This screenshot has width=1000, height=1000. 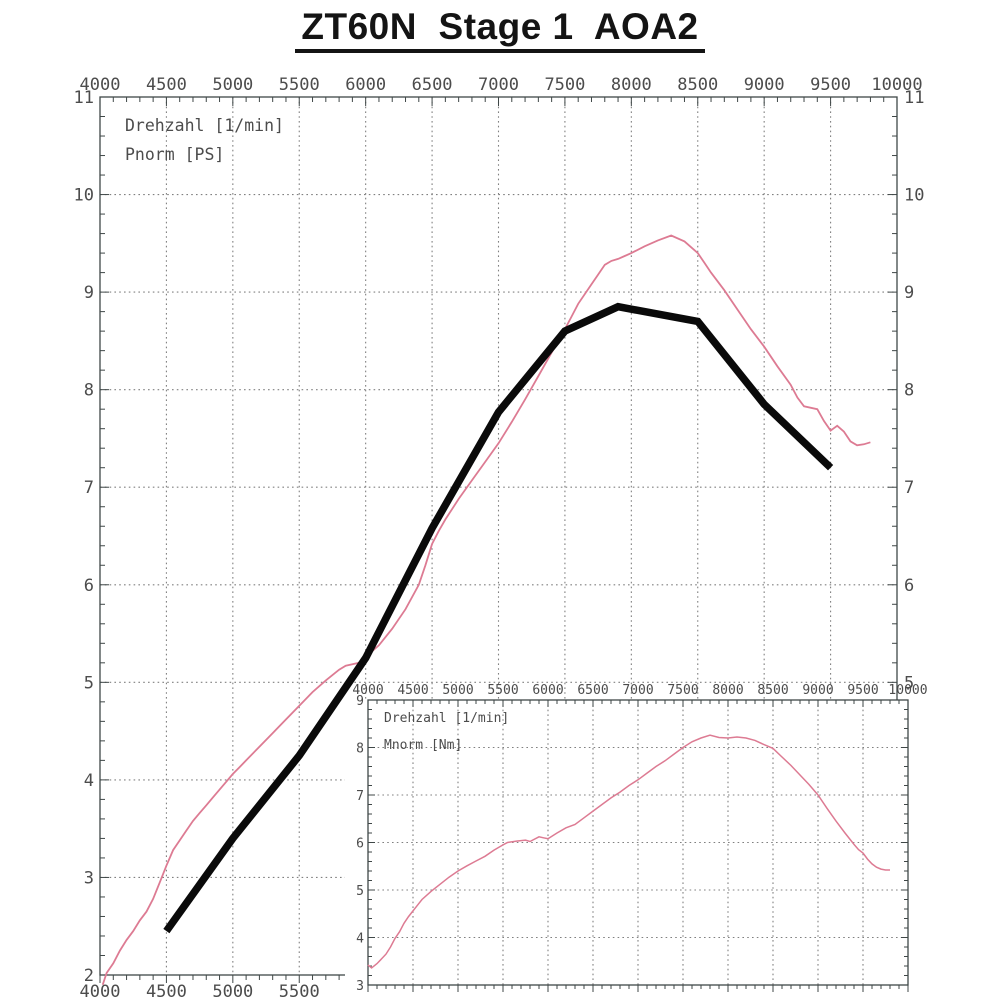 I want to click on page-title-wrap: ZT60N Stage 1 AOA2, so click(x=500, y=29).